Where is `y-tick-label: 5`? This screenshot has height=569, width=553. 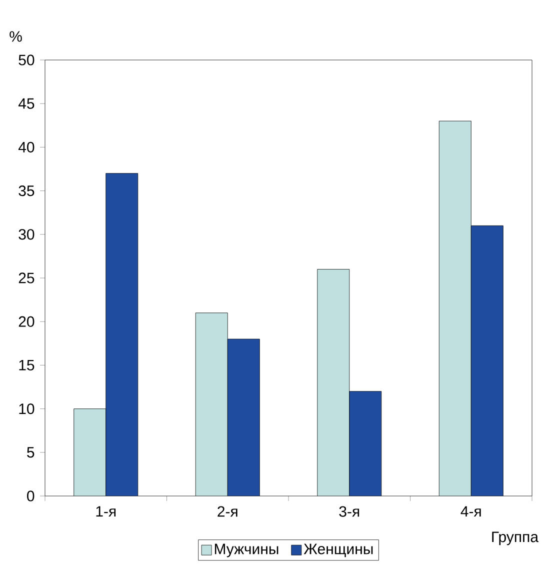
y-tick-label: 5 is located at coordinates (30, 452).